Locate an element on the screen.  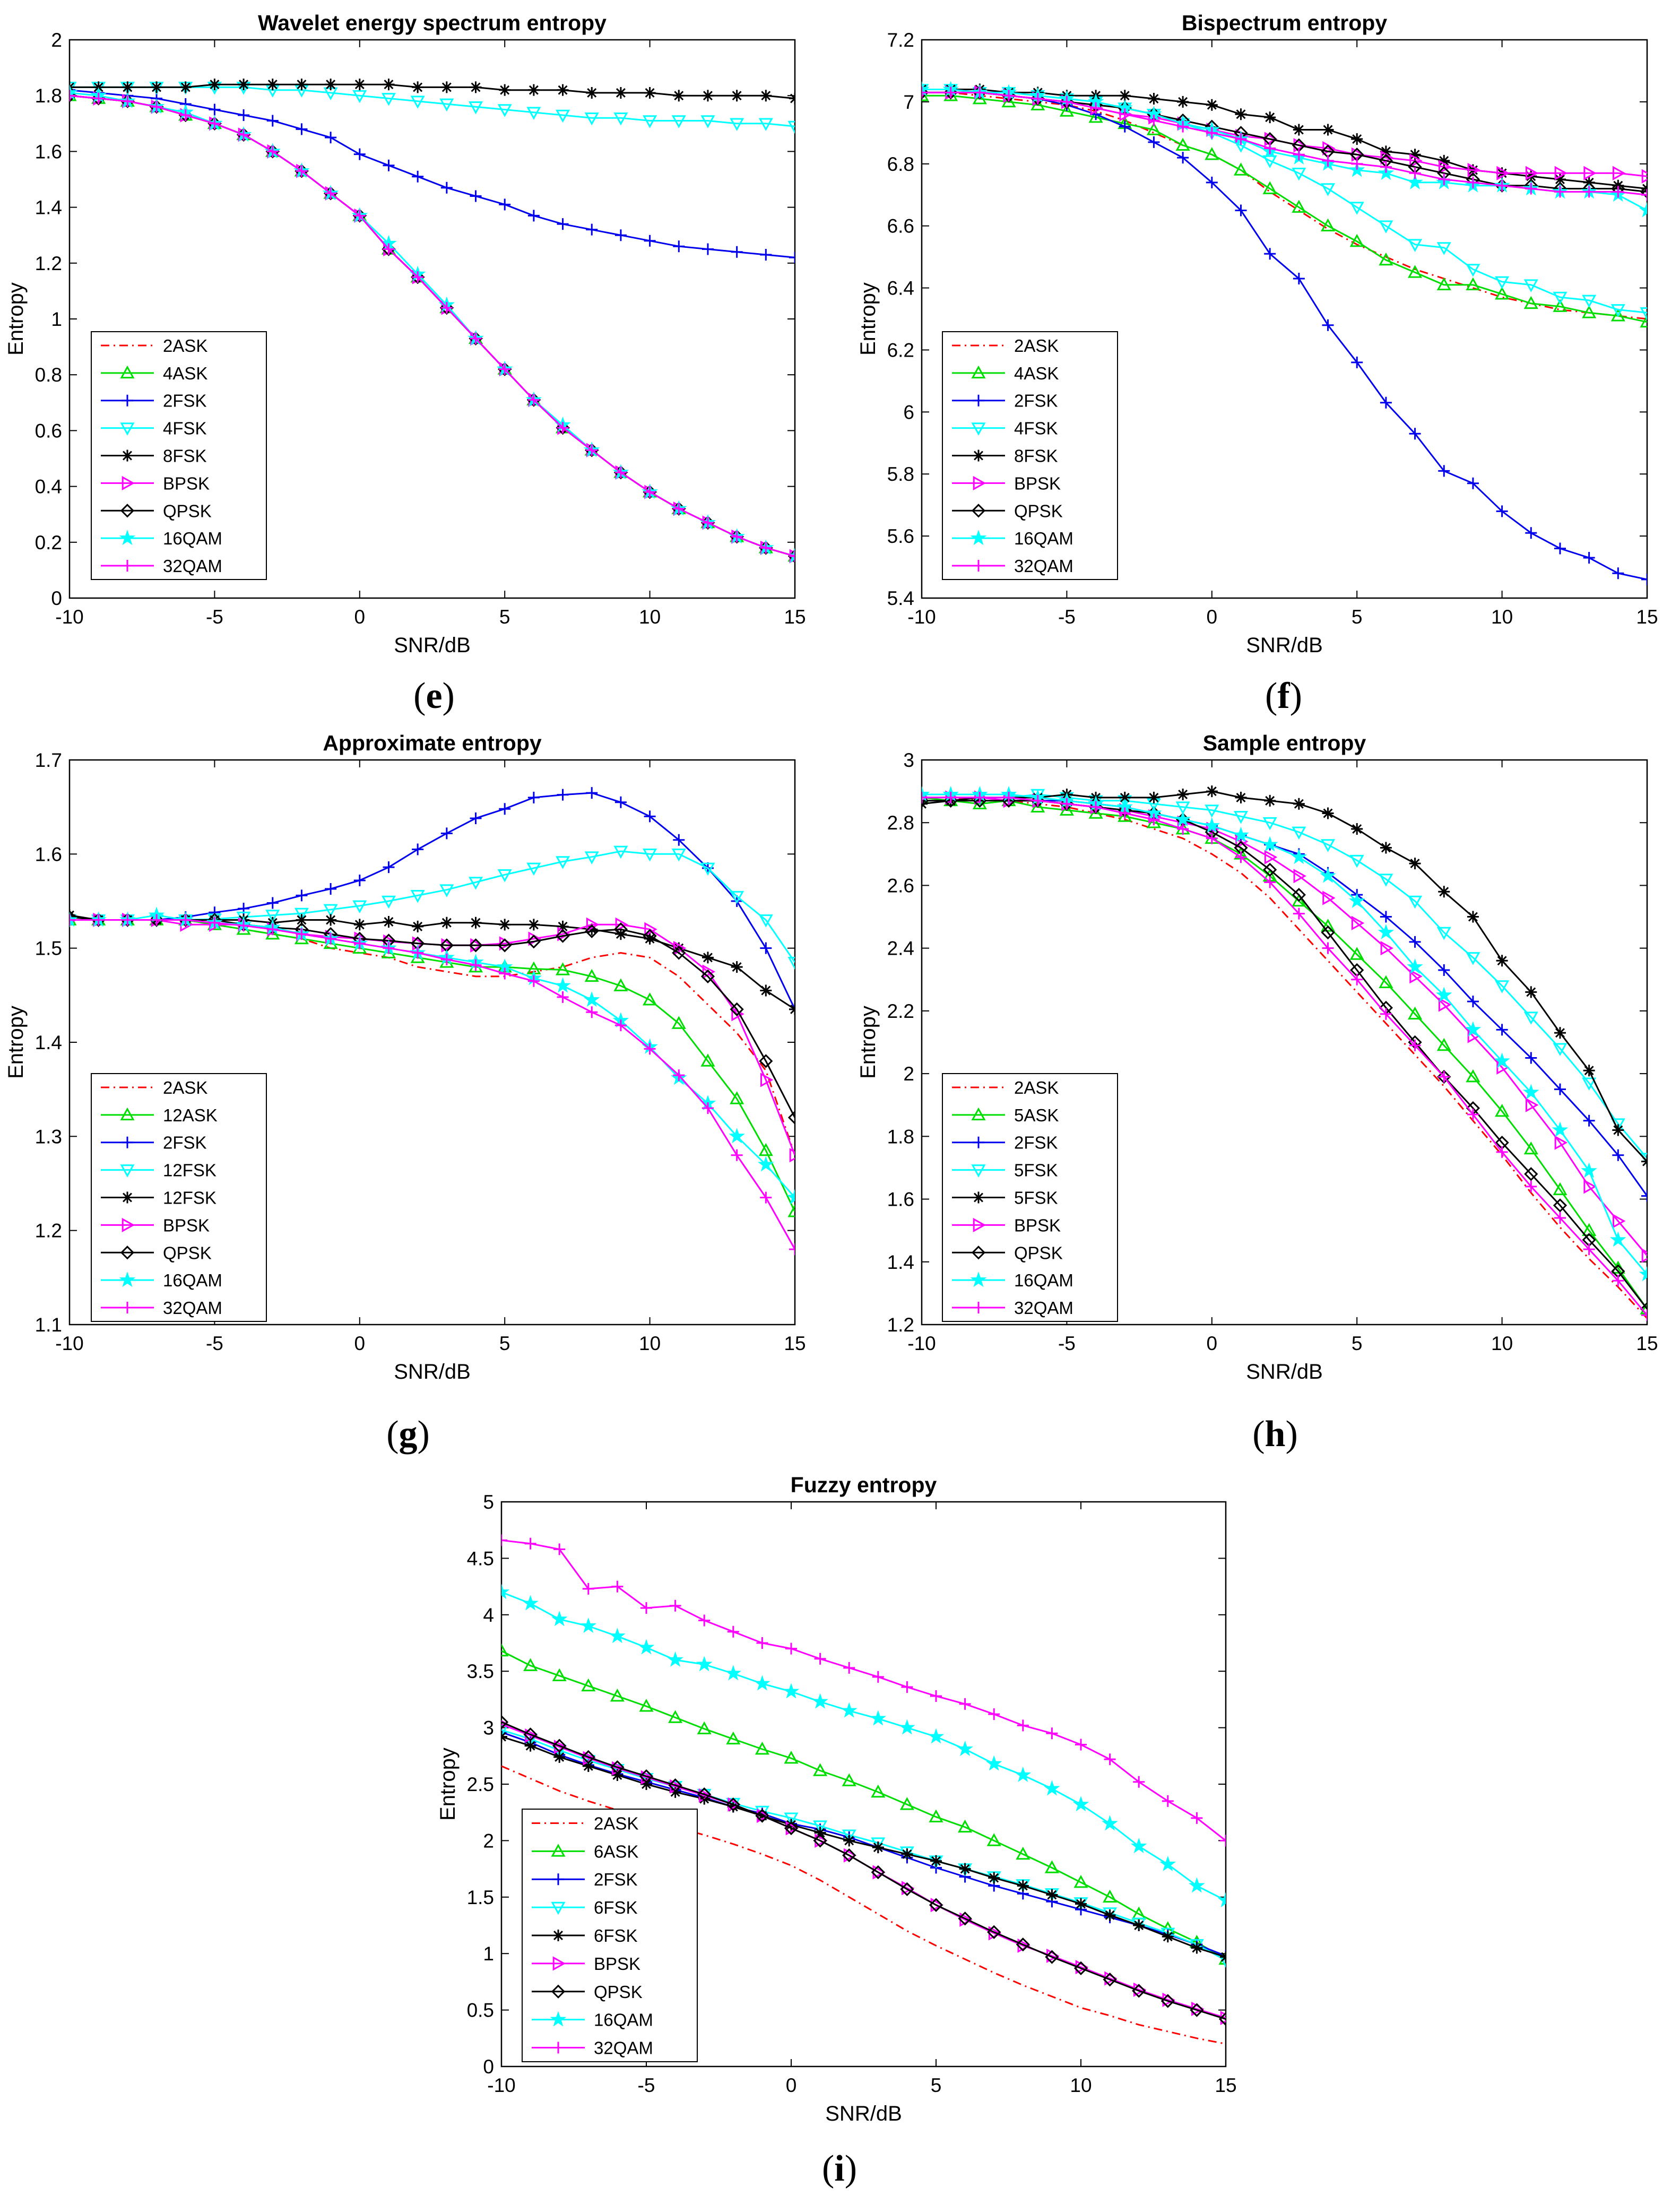
panel-e-ytick-label: 1.2 is located at coordinates (48, 263).